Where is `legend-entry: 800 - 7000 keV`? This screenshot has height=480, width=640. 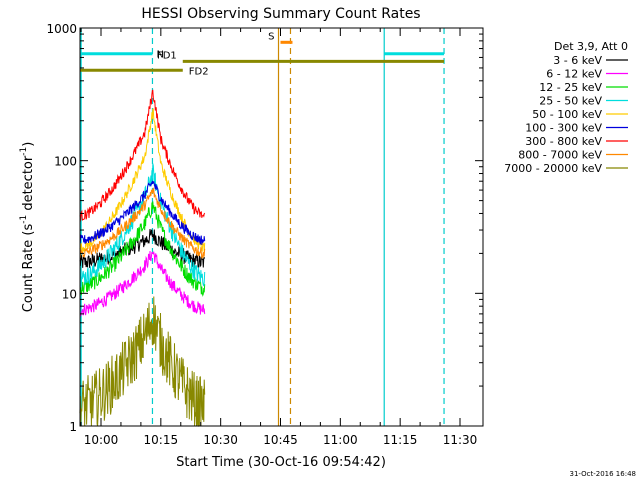 legend-entry: 800 - 7000 keV is located at coordinates (560, 155).